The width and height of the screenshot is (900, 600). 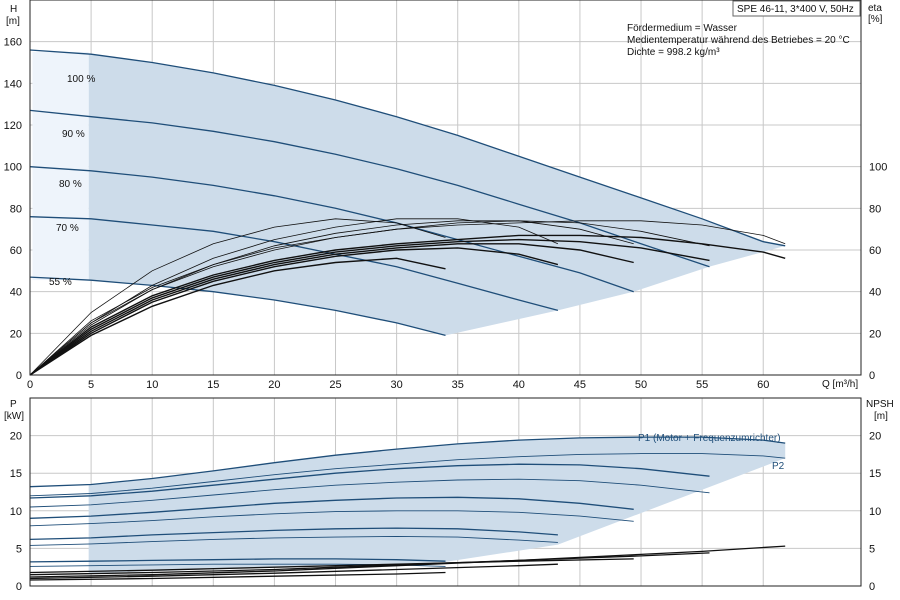 I want to click on power-y-tick-label: 15, so click(x=16, y=474).